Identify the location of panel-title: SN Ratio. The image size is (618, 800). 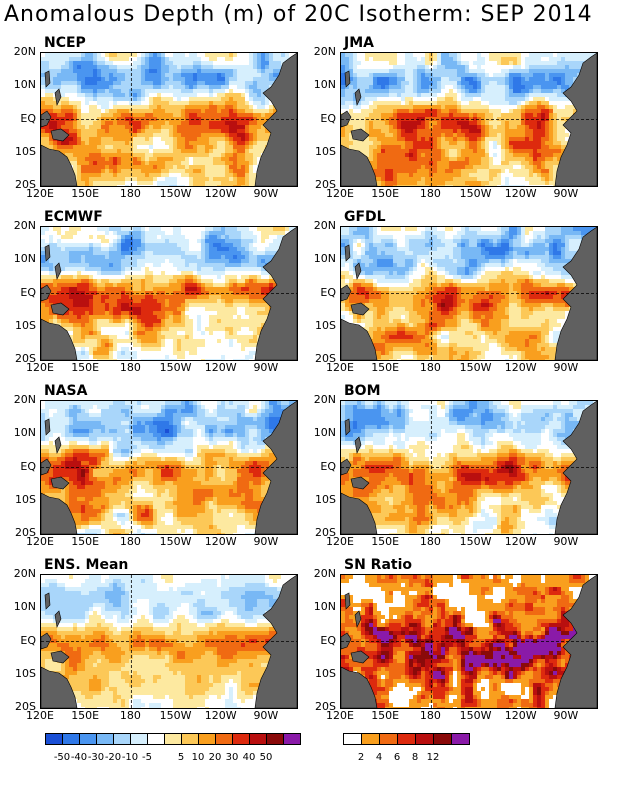
(378, 565).